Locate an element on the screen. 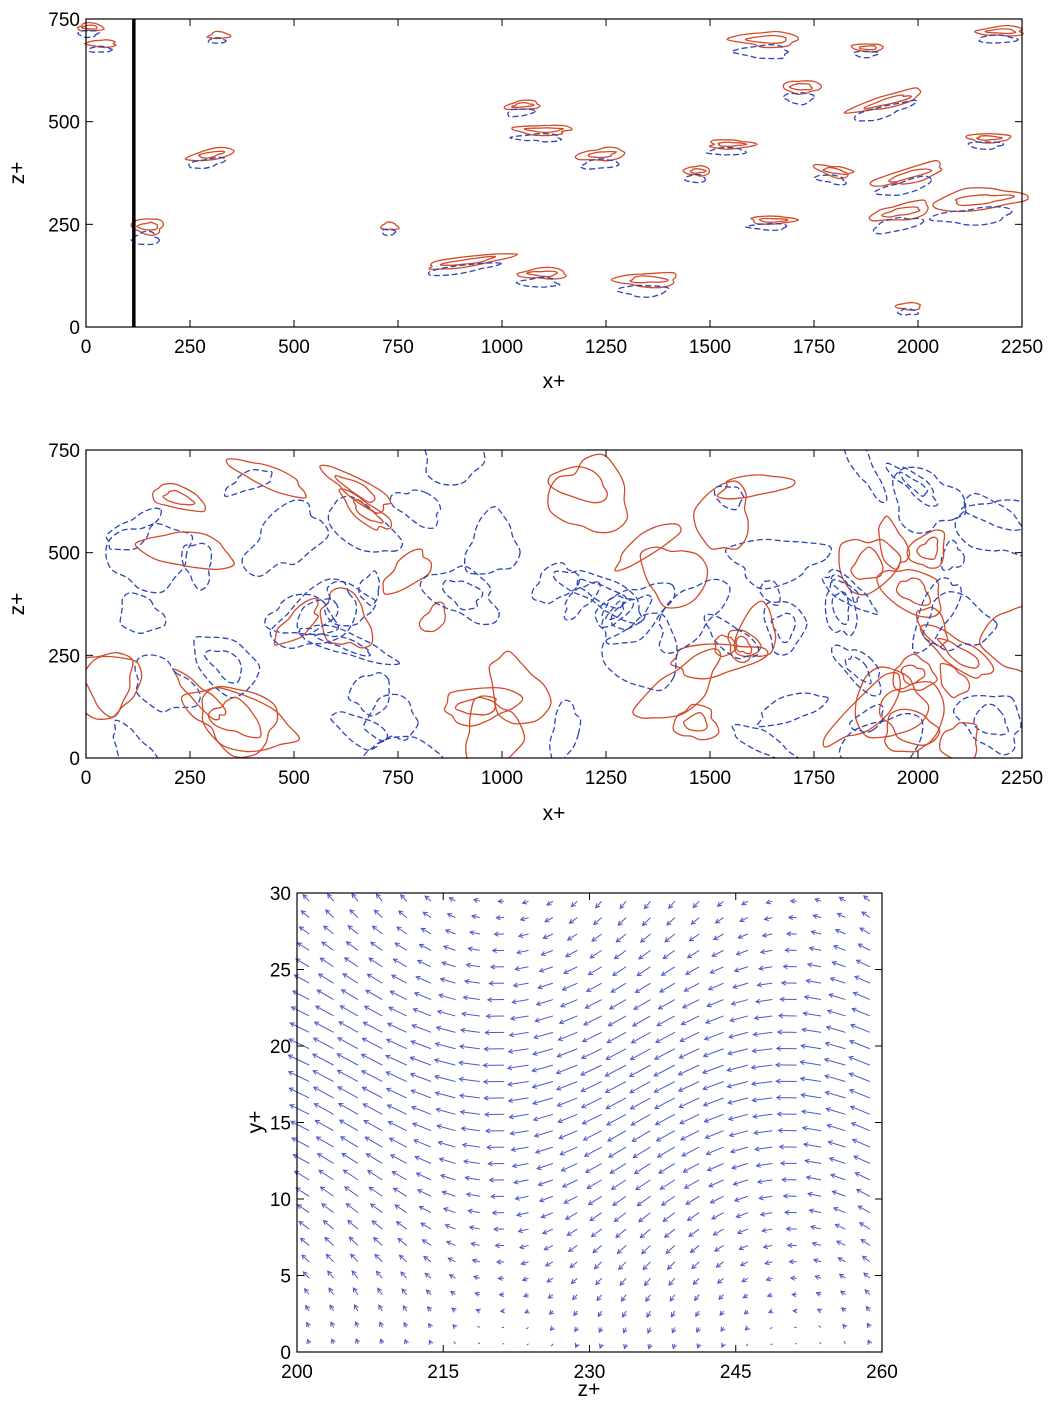 The width and height of the screenshot is (1052, 1403). y-tick-label: 0 is located at coordinates (285, 1353).